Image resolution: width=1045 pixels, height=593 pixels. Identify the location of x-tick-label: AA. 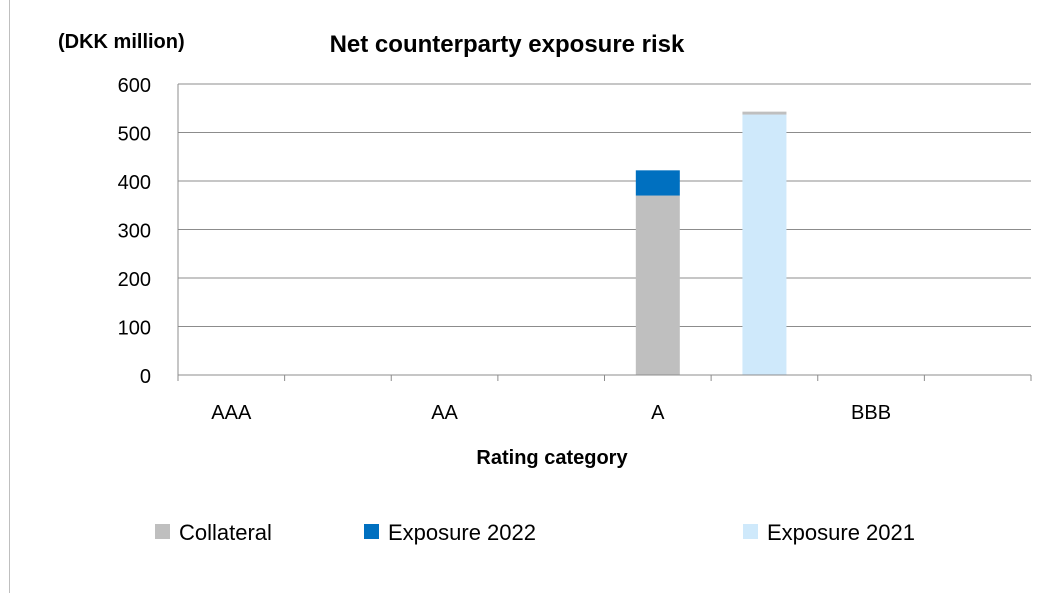
(444, 413).